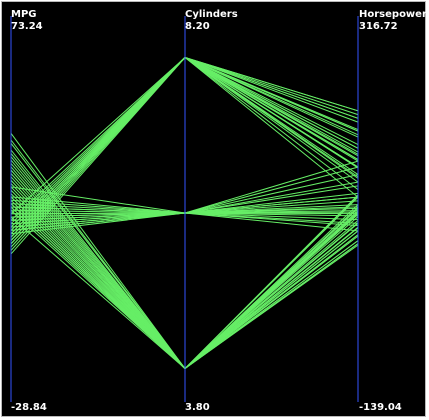 This screenshot has width=429, height=420. What do you see at coordinates (380, 407) in the screenshot?
I see `axis-min-label-horsepower: -139.04` at bounding box center [380, 407].